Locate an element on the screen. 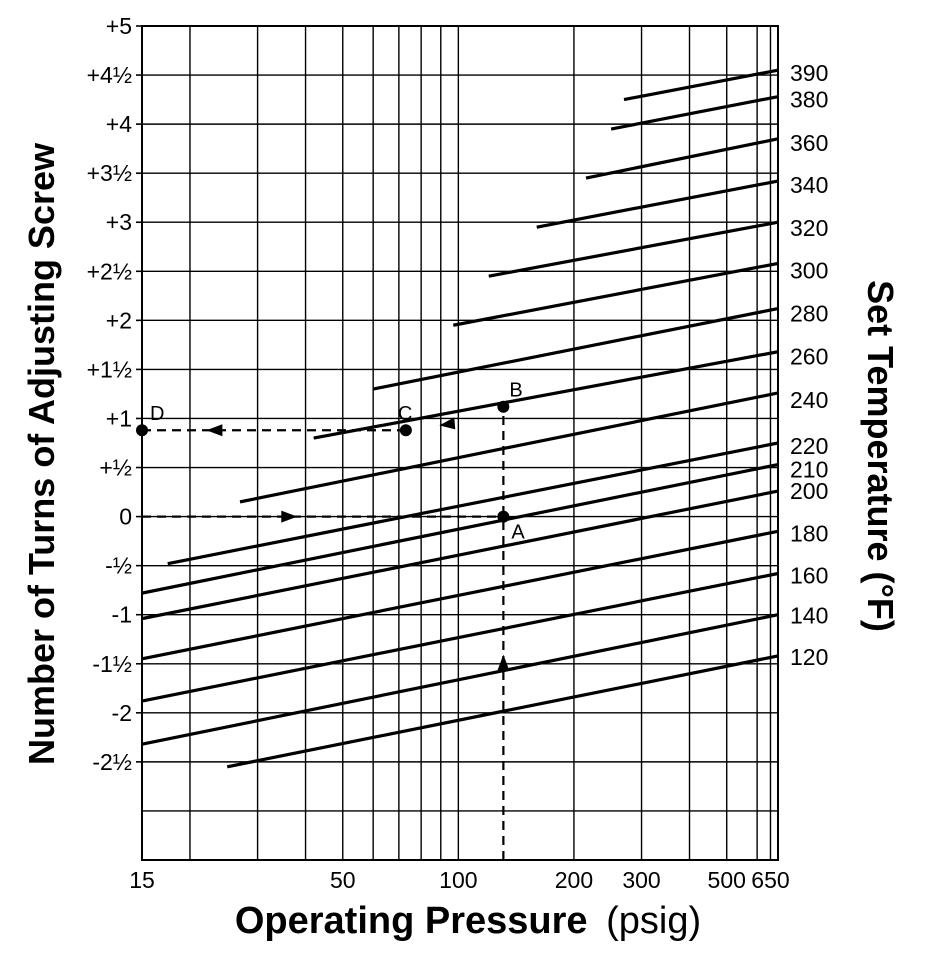 The height and width of the screenshot is (954, 934). y-tick-label: +3 is located at coordinates (119, 222).